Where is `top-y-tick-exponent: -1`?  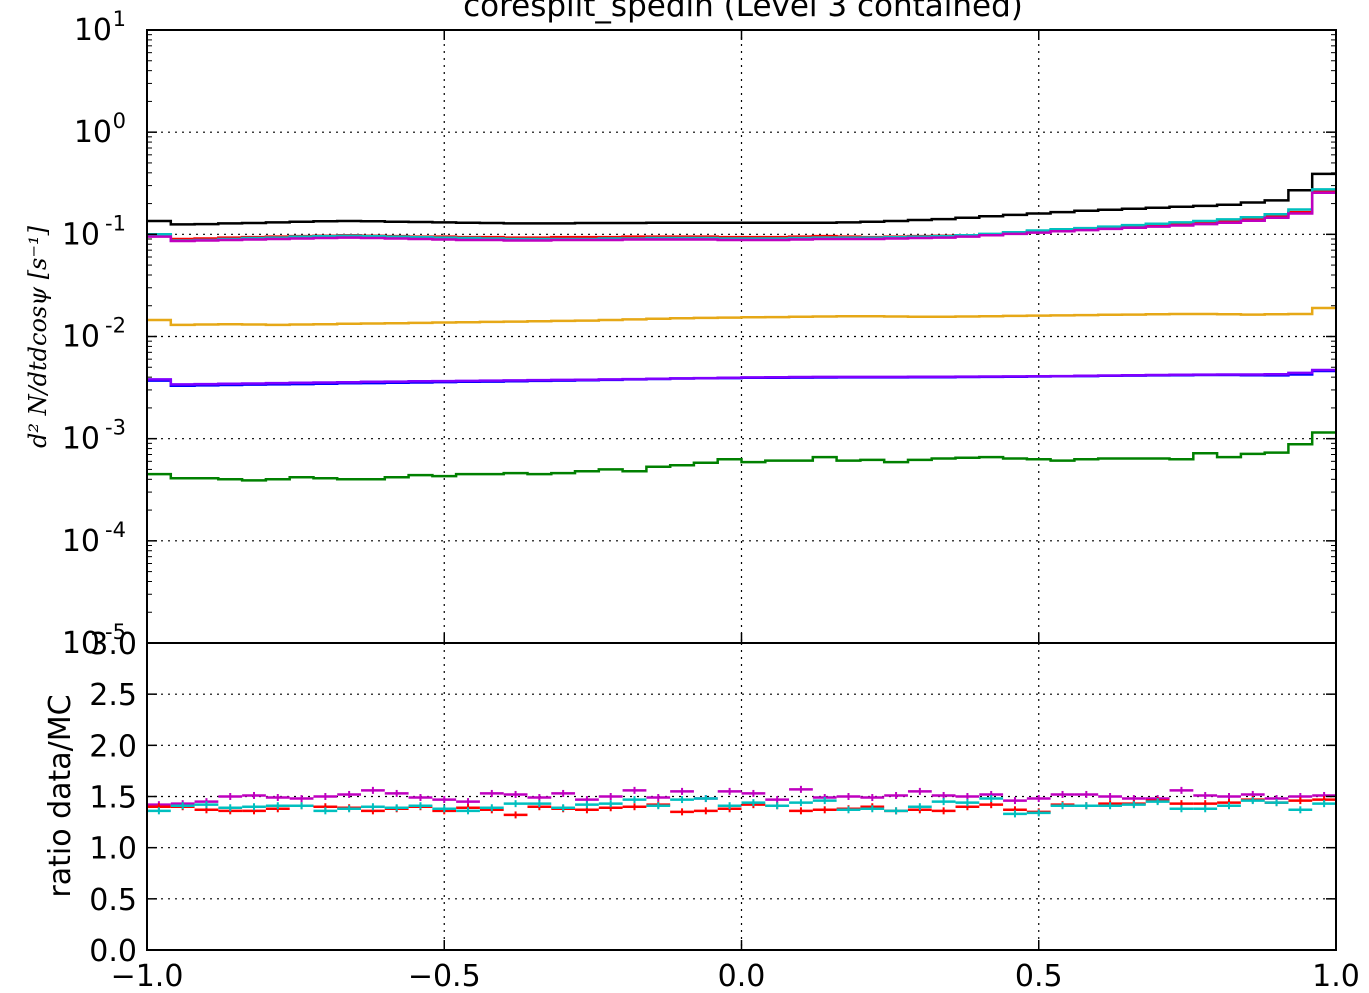 top-y-tick-exponent: -1 is located at coordinates (115, 223).